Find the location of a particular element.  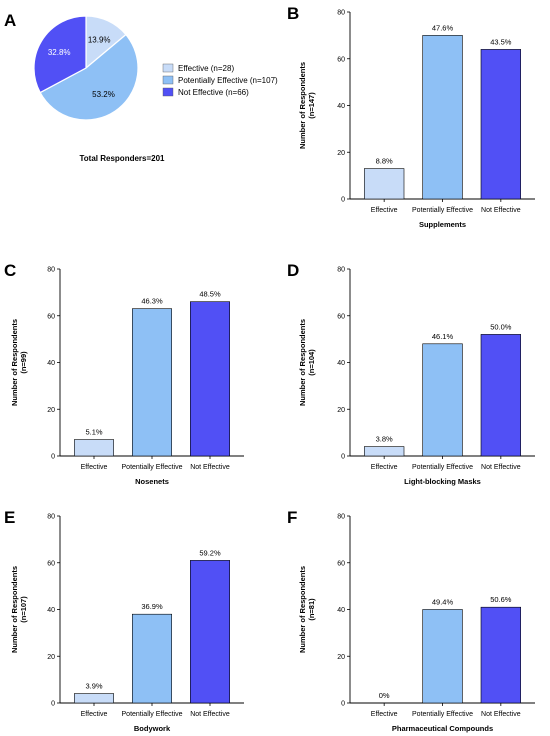

bar-value-label: 46.3% is located at coordinates (152, 301).